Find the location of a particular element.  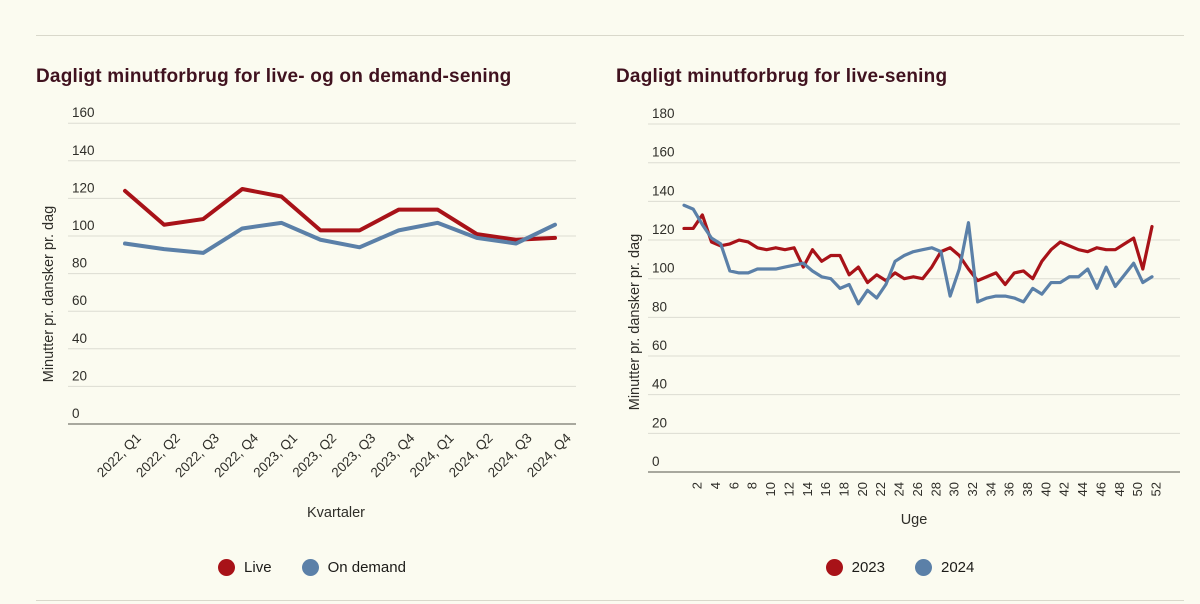

svg-text: 6 is located at coordinates (733, 485).